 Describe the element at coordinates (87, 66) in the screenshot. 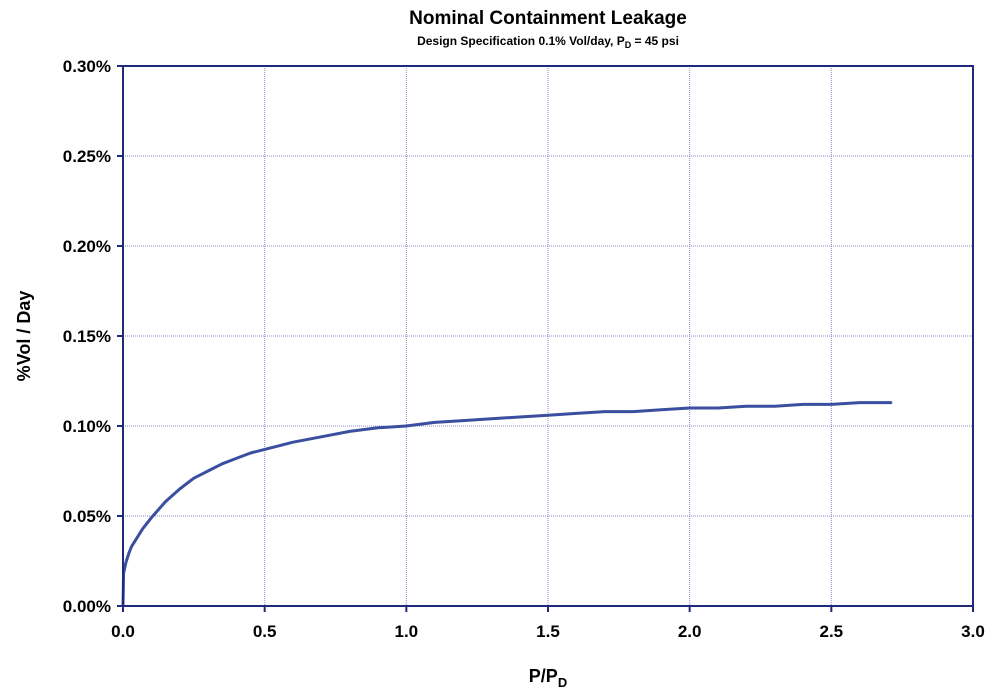

I see `y-tick-label: 0.30%` at that location.